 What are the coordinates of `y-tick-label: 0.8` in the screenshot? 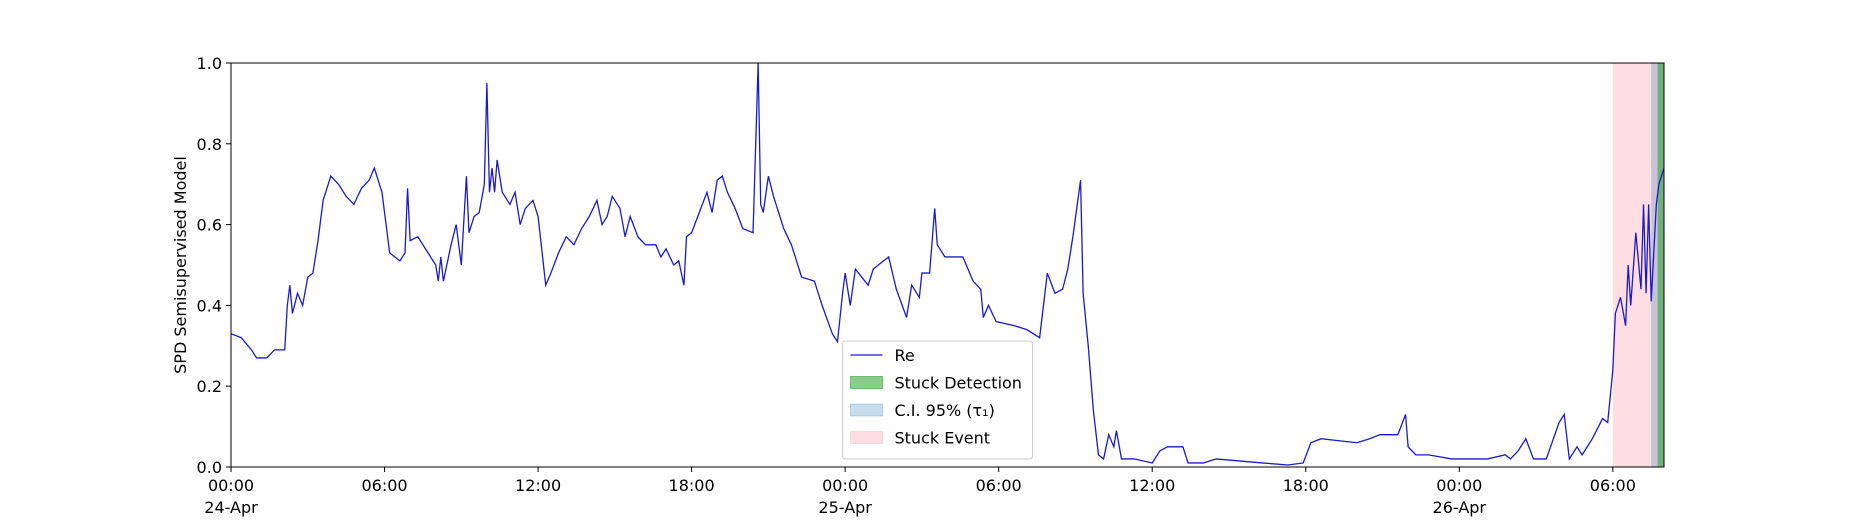 It's located at (209, 144).